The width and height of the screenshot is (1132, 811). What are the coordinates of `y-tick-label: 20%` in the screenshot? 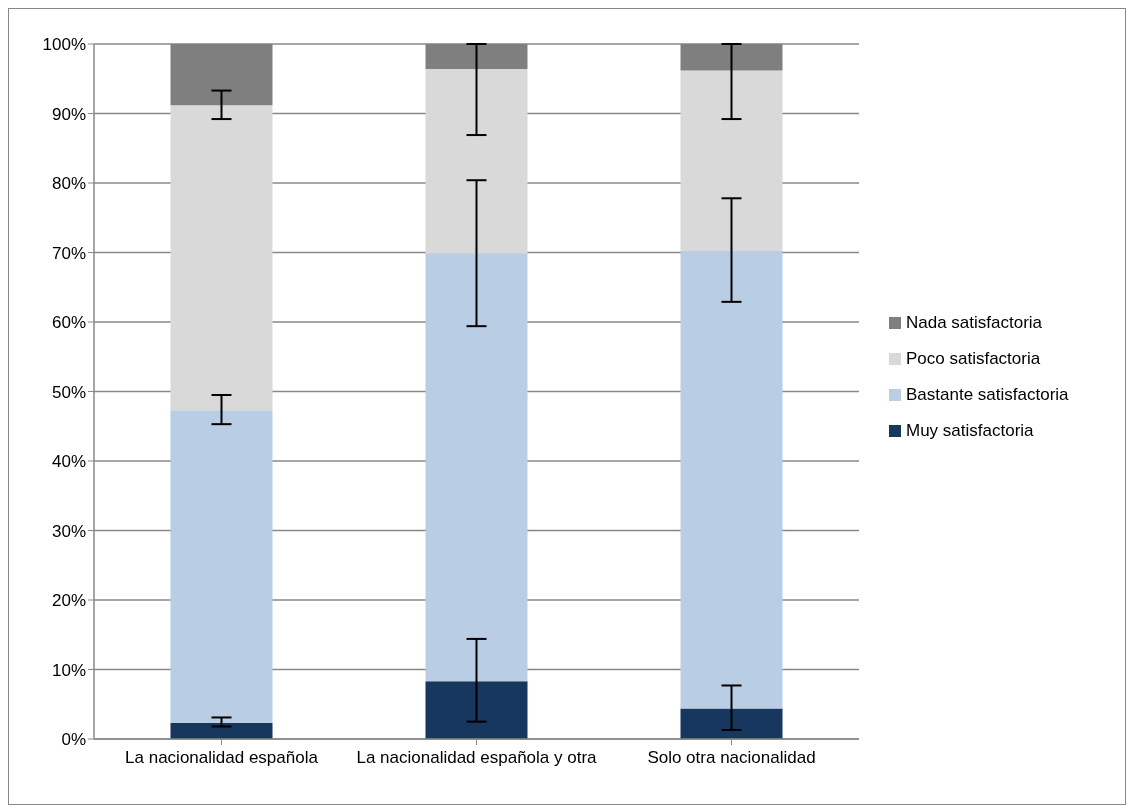 It's located at (68, 601).